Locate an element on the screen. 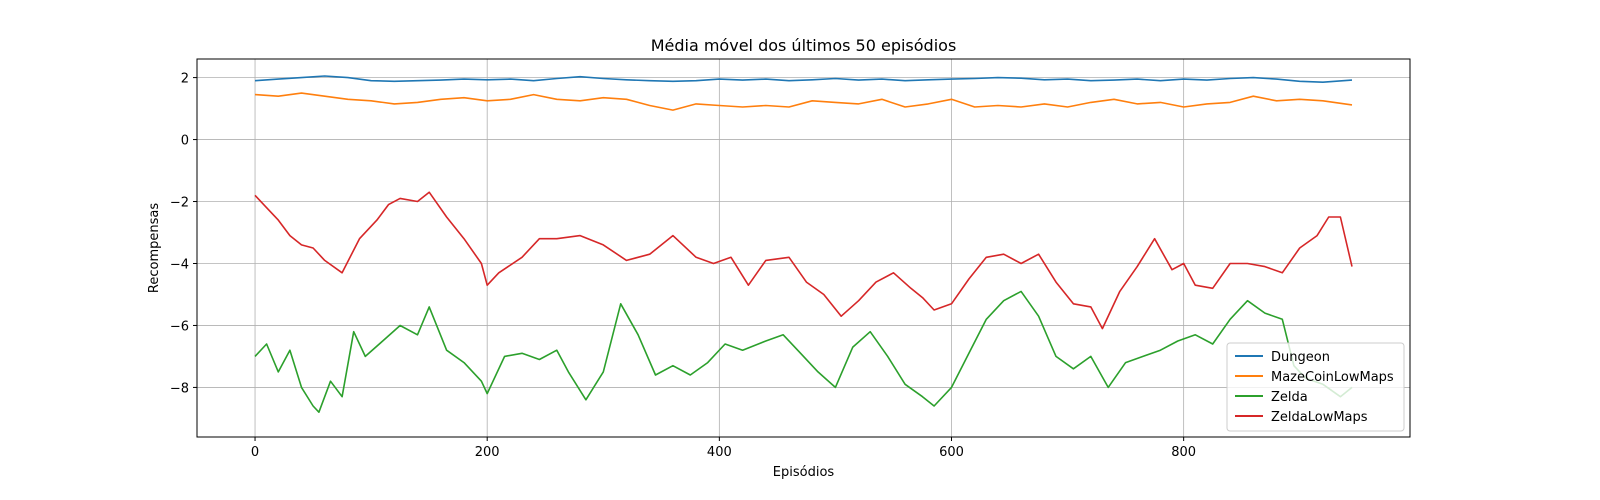 The width and height of the screenshot is (1600, 500). x-tick-label: 0 is located at coordinates (255, 452).